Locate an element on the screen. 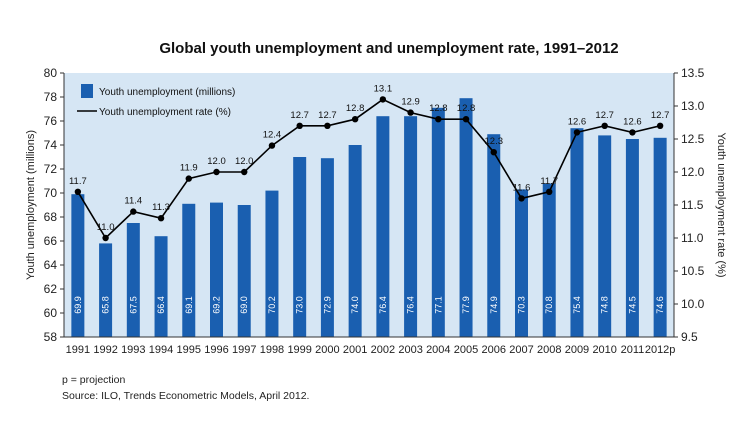  y-tick-label: 80 is located at coordinates (51, 73).